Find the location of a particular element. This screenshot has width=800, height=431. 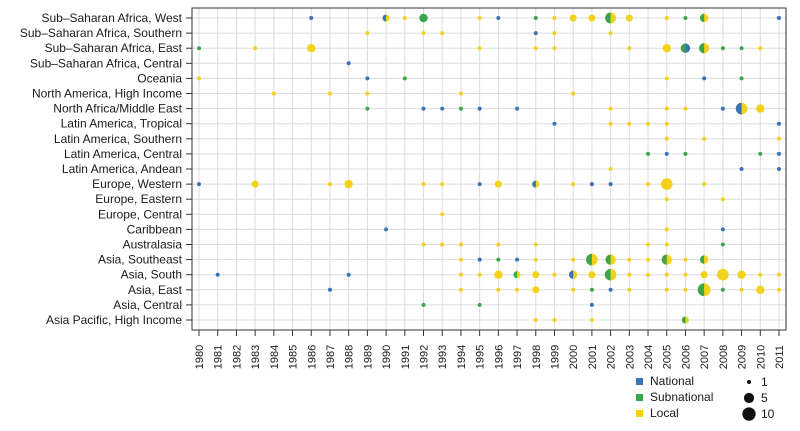

legend-label: National is located at coordinates (672, 381).